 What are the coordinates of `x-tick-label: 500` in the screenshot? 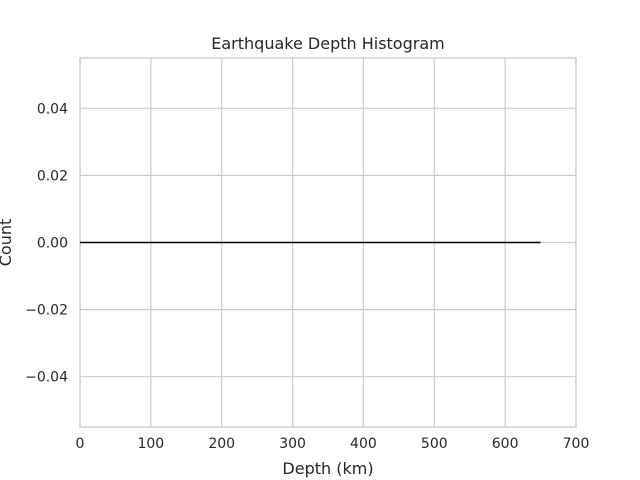 It's located at (434, 444).